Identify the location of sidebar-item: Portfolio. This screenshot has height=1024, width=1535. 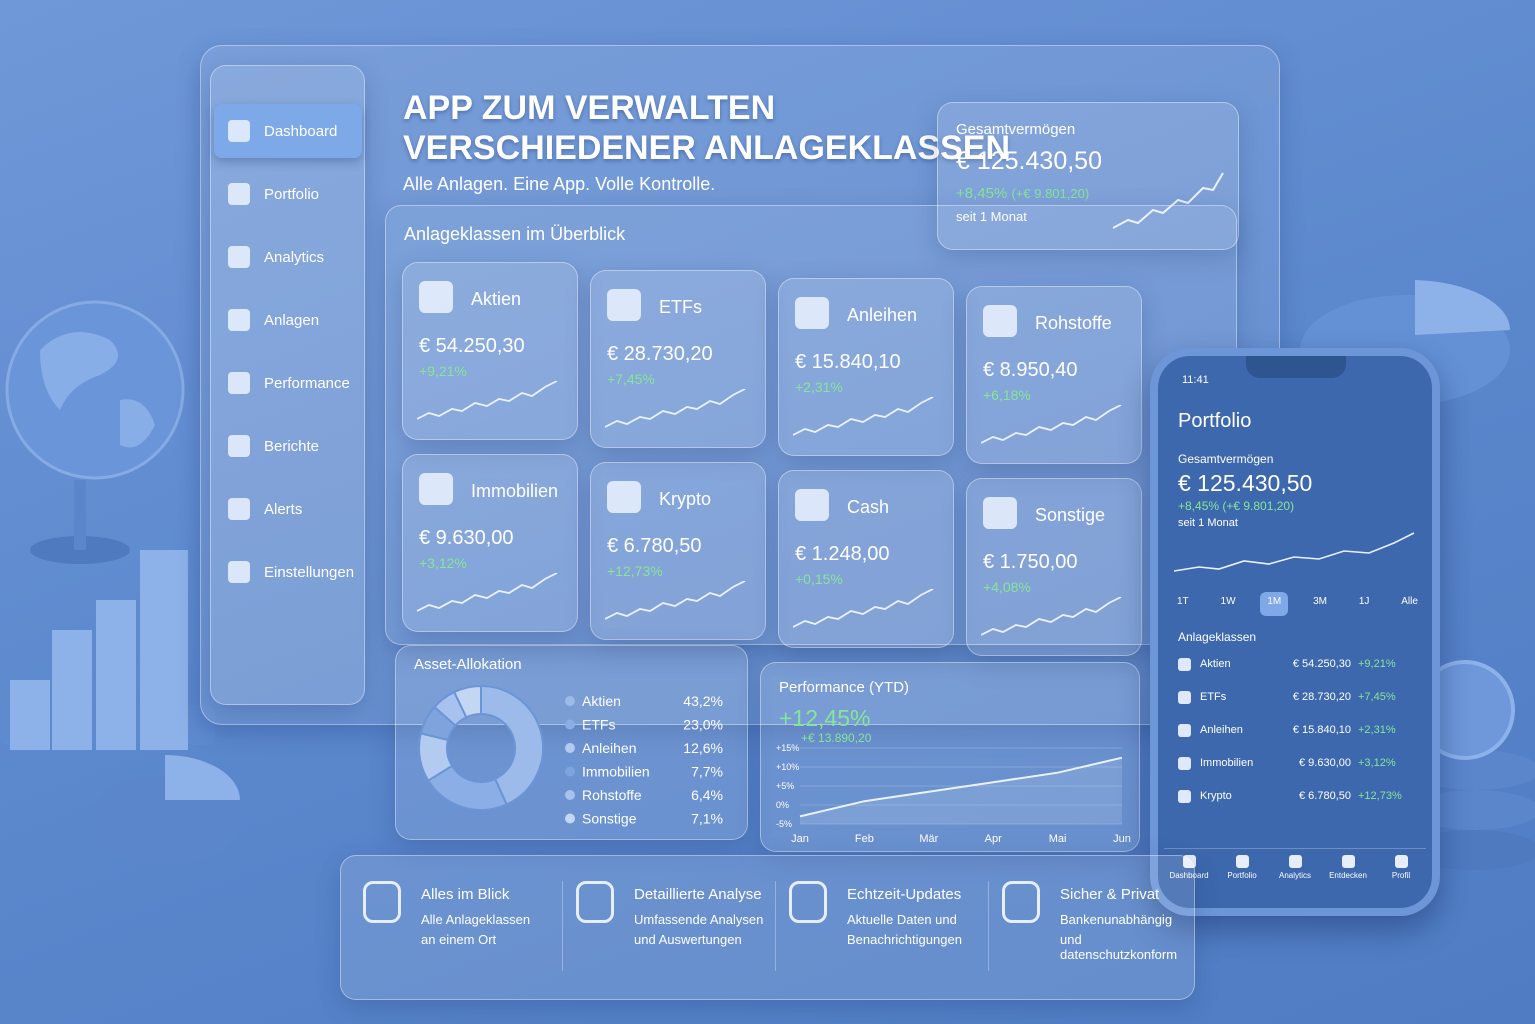
(288, 194).